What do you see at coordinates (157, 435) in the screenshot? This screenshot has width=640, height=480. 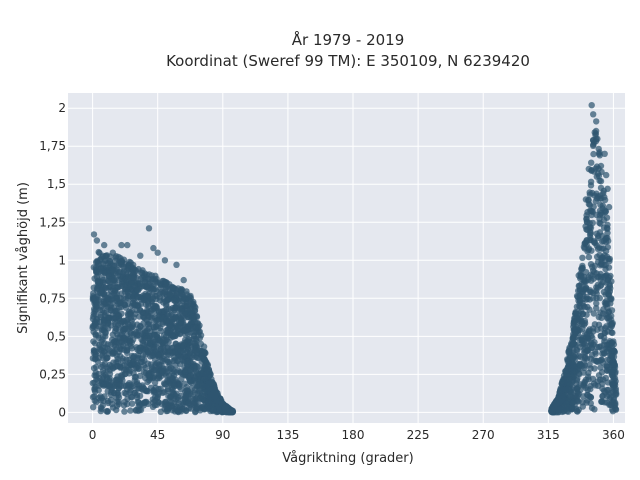 I see `x-tick-label: 45` at bounding box center [157, 435].